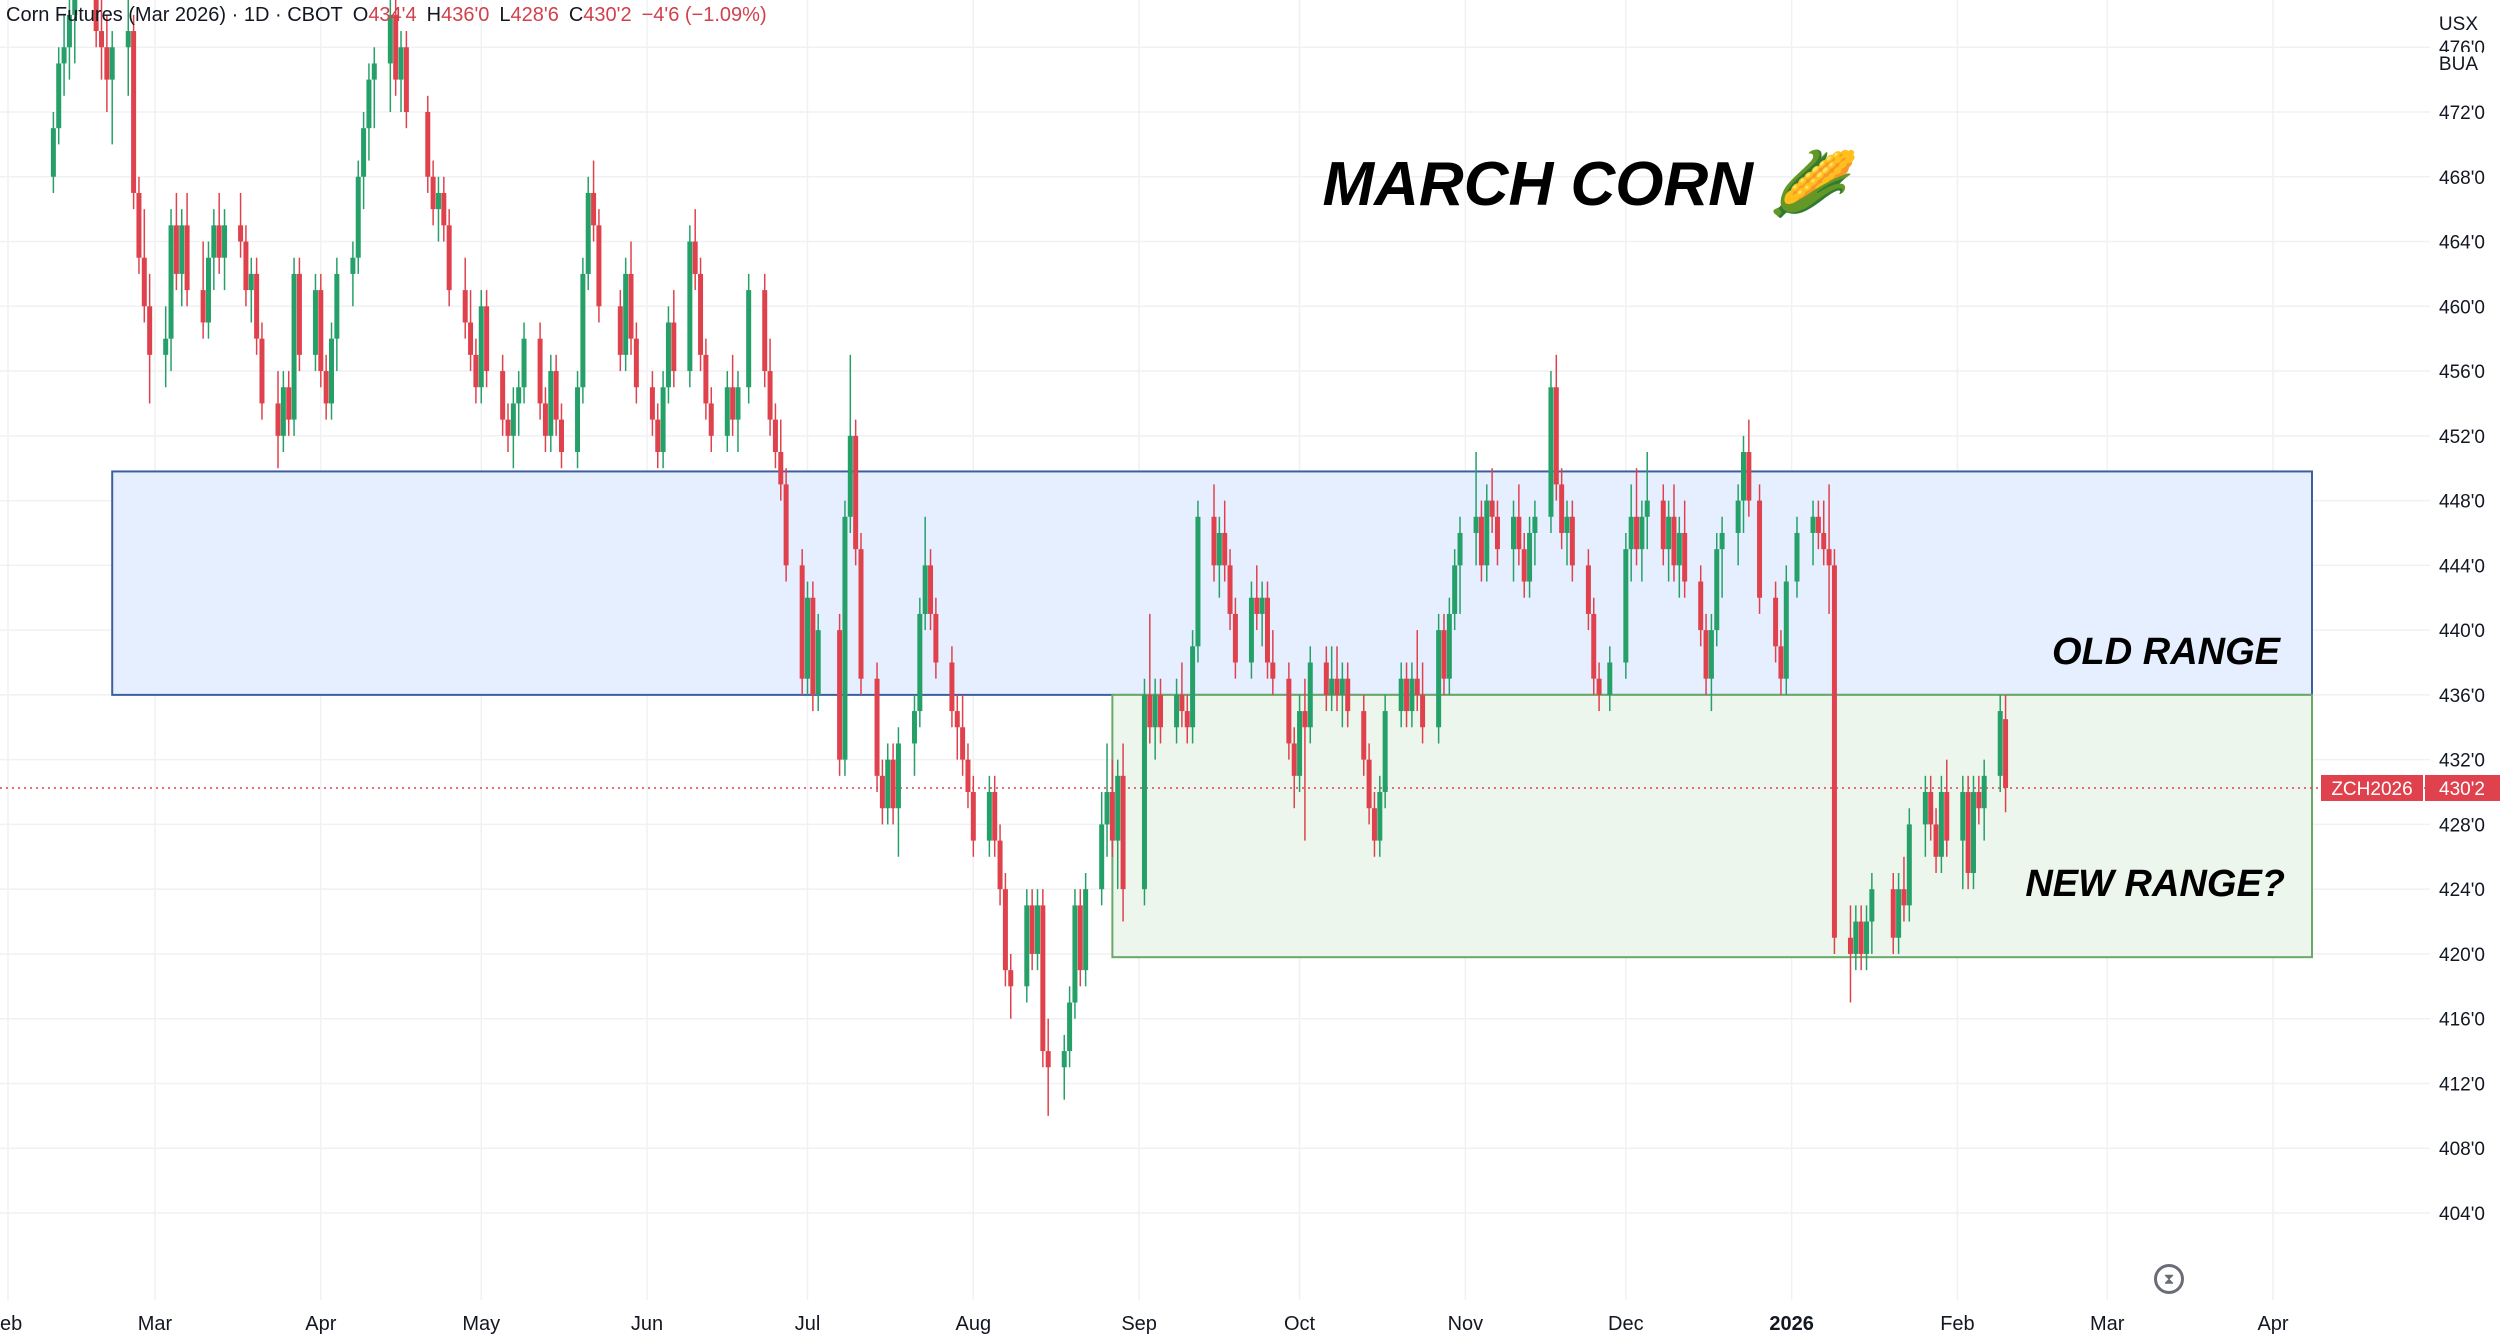  I want to click on new-range-box, so click(1712, 826).